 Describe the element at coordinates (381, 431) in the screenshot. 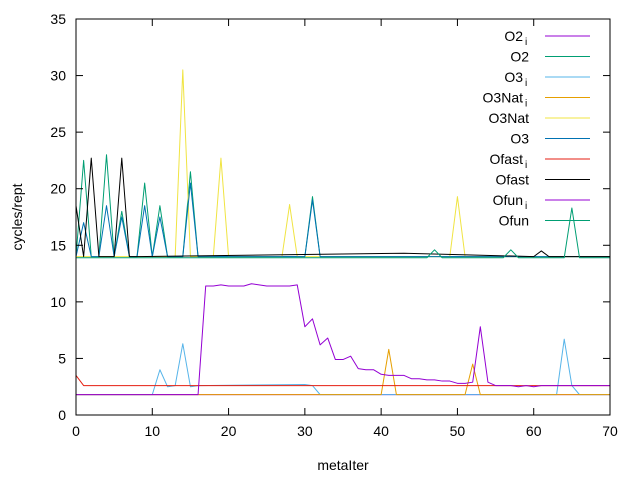

I see `x-tick-label: 40` at that location.